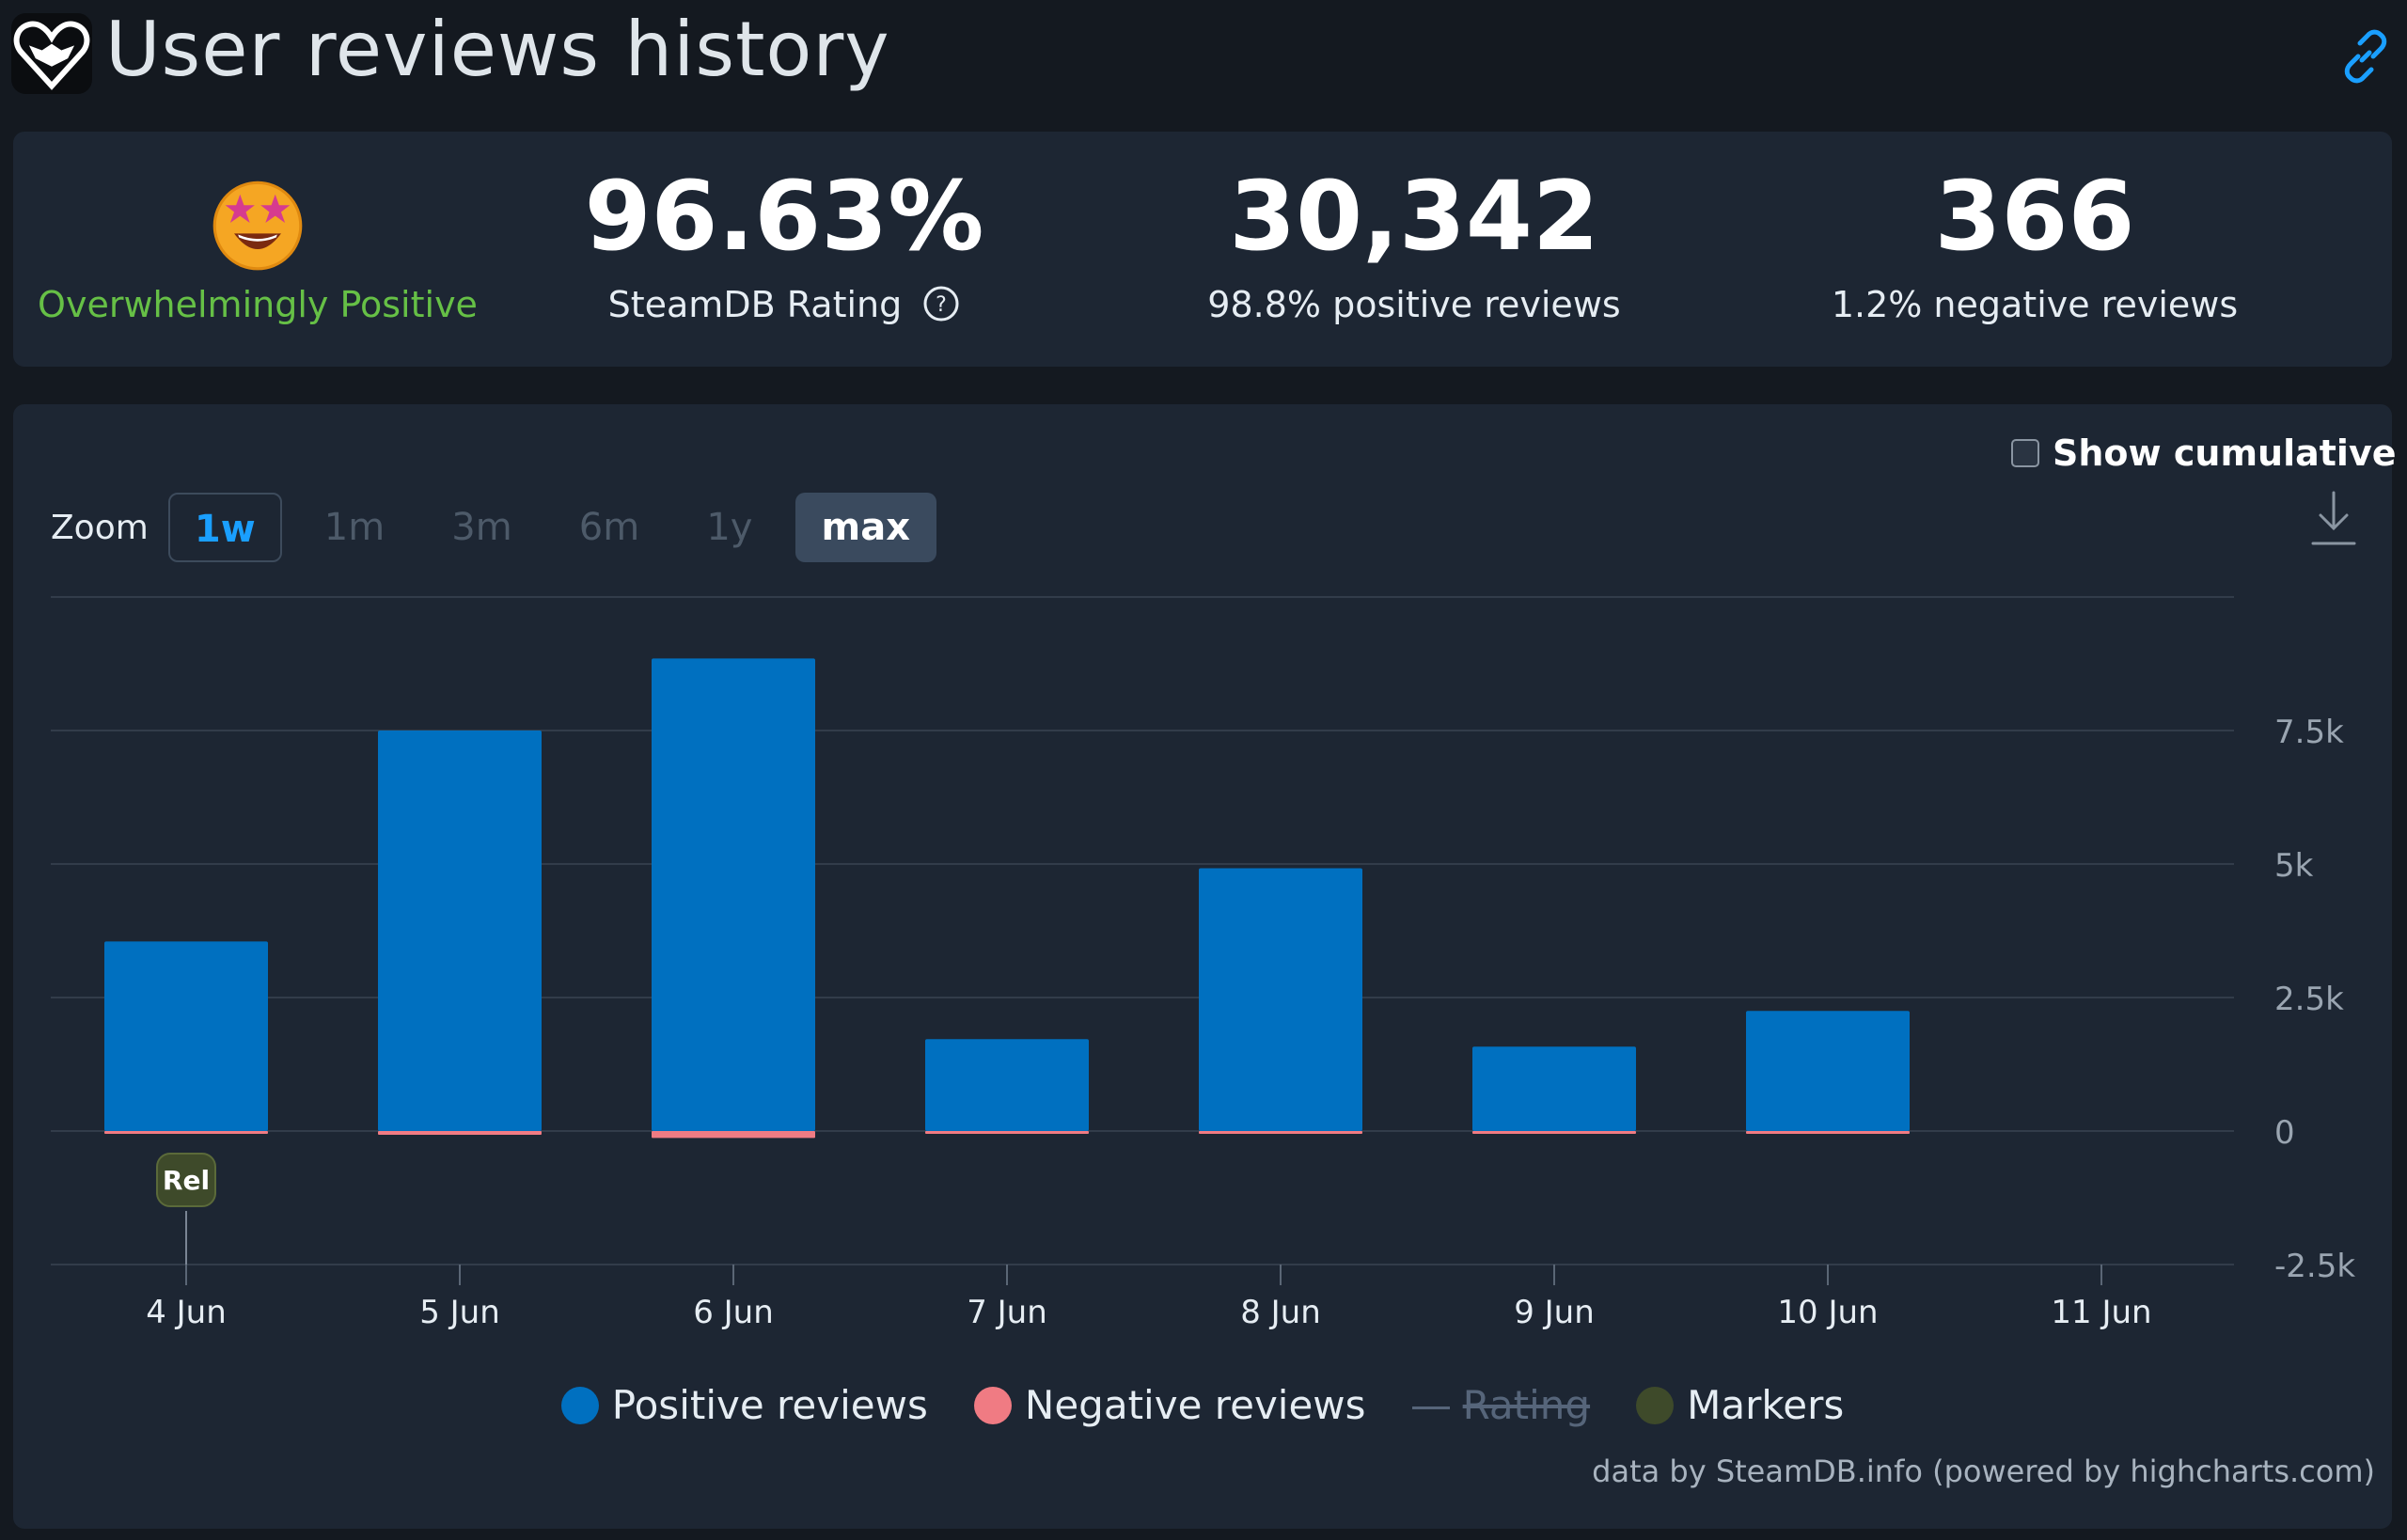 The height and width of the screenshot is (1540, 2407). What do you see at coordinates (784, 217) in the screenshot?
I see `steamdb-rating-value: 96.63%` at bounding box center [784, 217].